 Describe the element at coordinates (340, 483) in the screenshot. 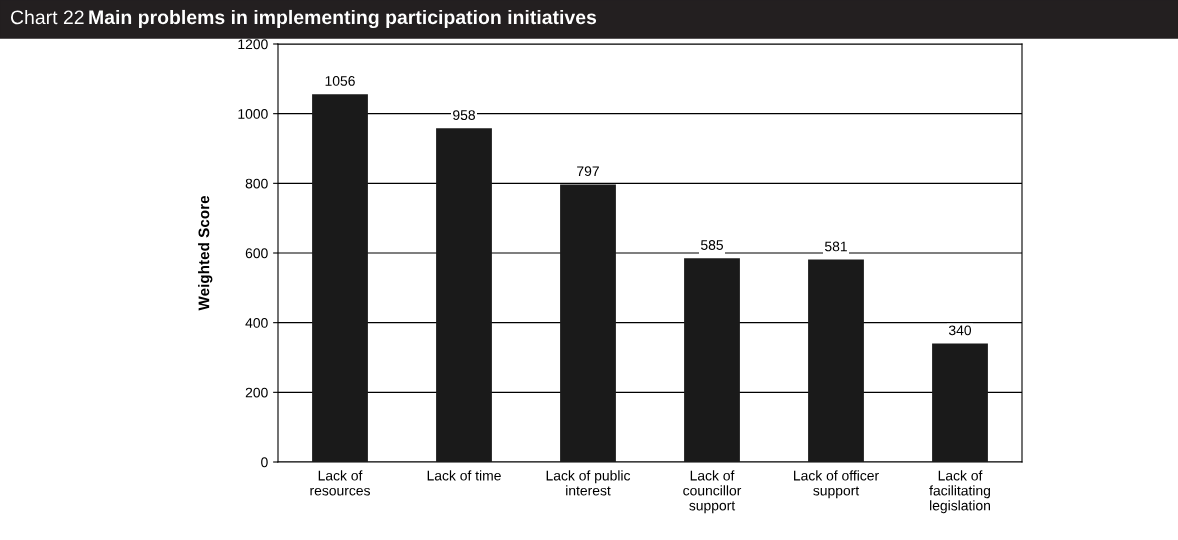

I see `x-tick-label: Lack of resources` at that location.